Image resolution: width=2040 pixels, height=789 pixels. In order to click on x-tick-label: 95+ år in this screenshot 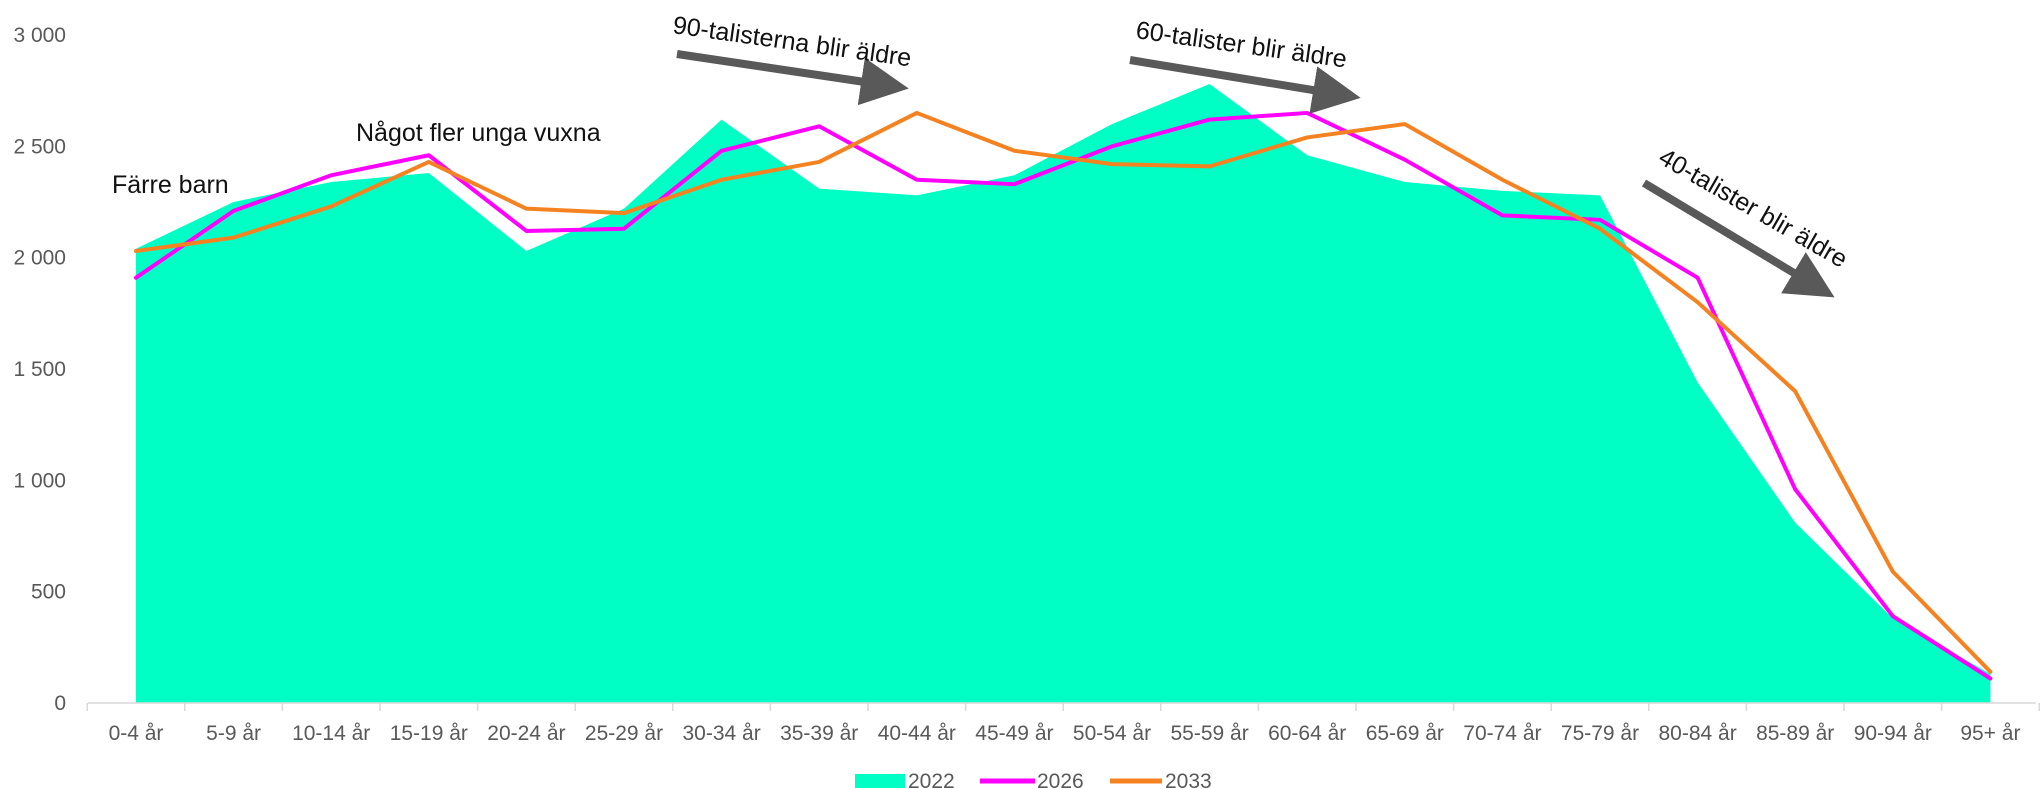, I will do `click(1990, 733)`.